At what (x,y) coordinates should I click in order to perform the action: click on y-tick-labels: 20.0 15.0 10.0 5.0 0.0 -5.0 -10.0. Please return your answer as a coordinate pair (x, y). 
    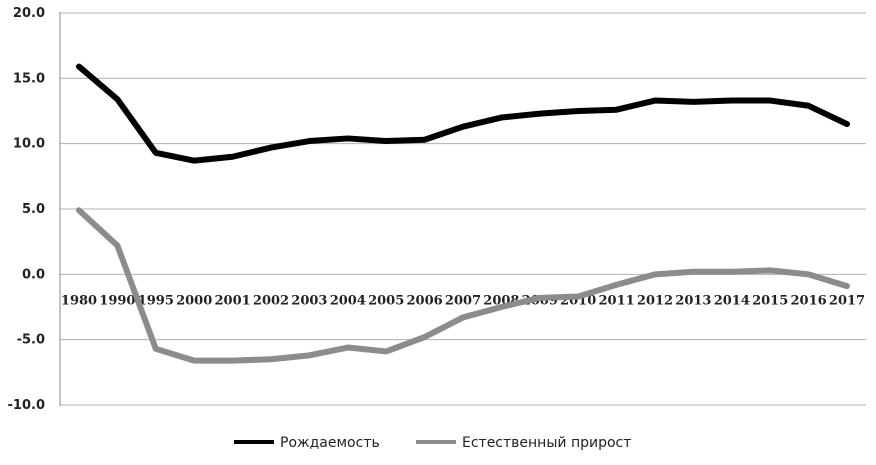
    Looking at the image, I should click on (26, 209).